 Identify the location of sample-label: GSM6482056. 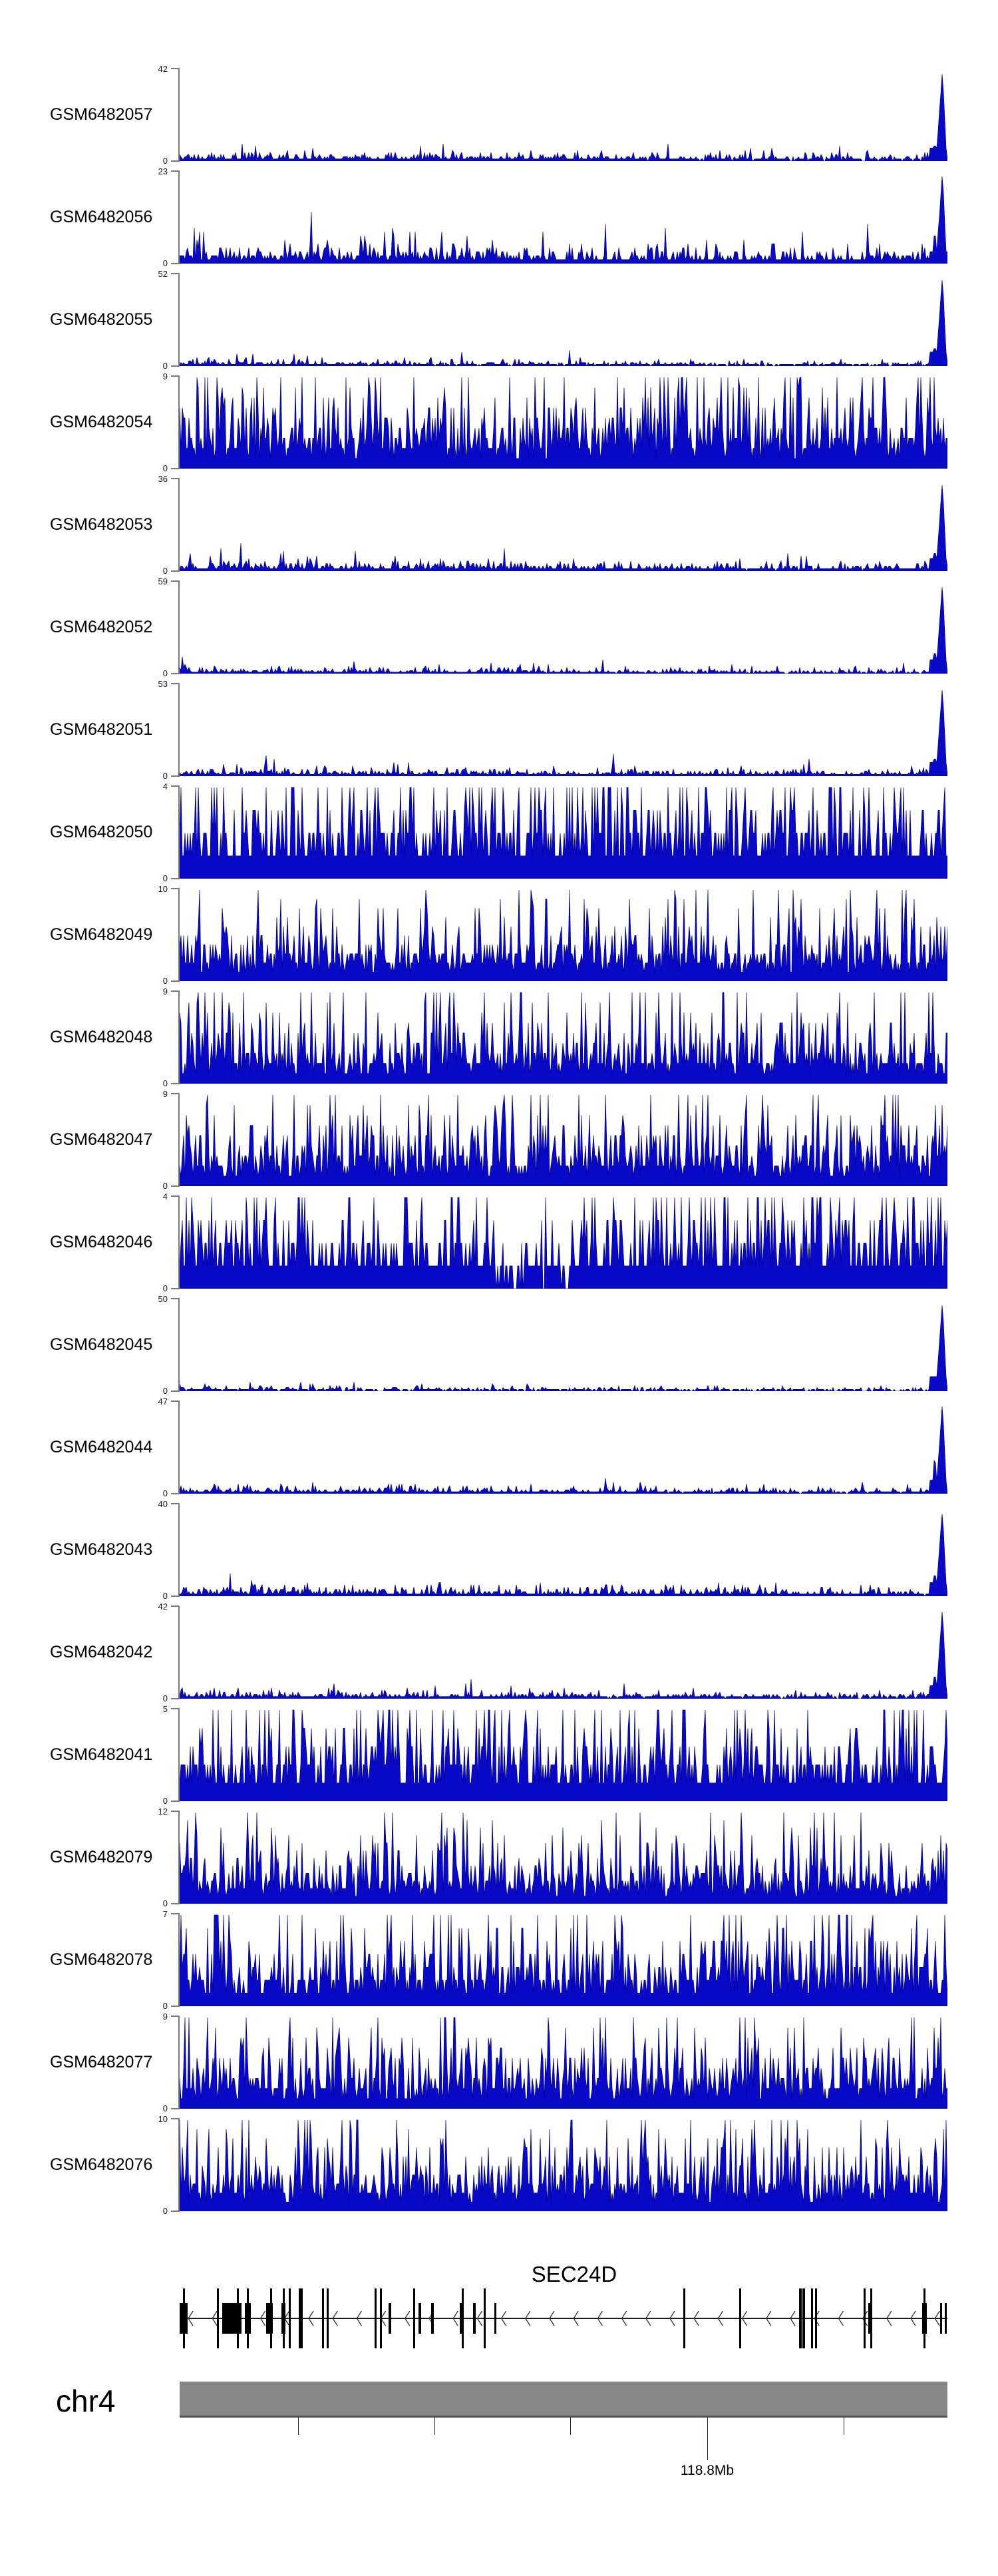
(101, 216).